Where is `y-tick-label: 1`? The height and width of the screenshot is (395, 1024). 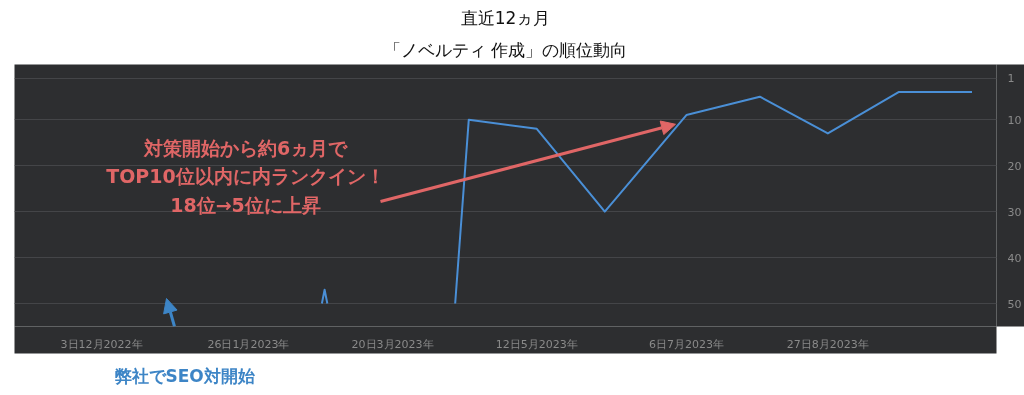
y-tick-label: 1 is located at coordinates (1011, 79).